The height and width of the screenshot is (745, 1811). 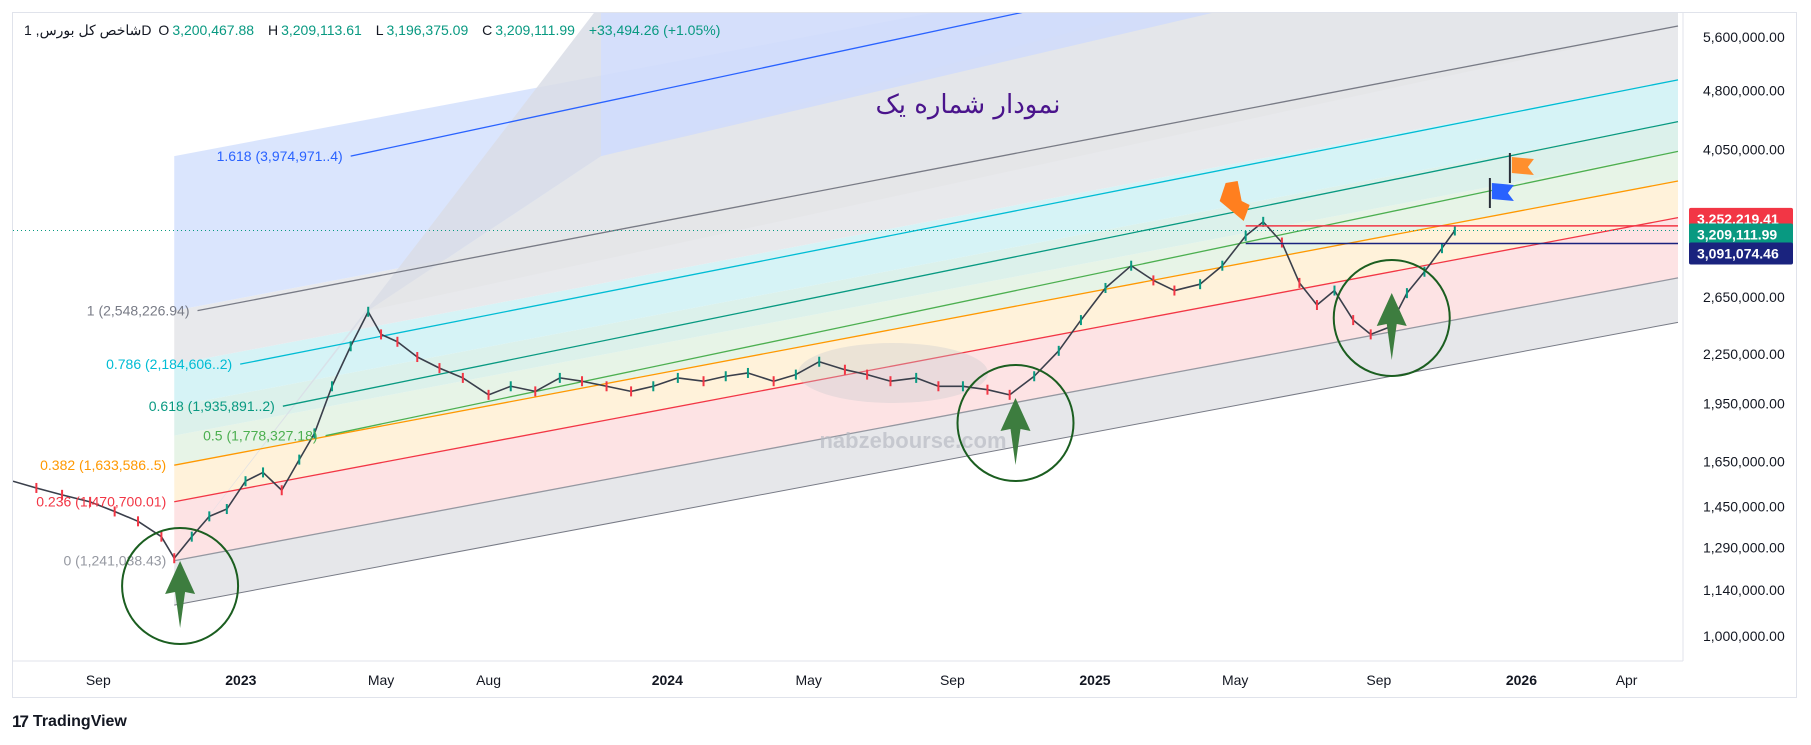 I want to click on close-value: 3,209,111.99, so click(x=535, y=30).